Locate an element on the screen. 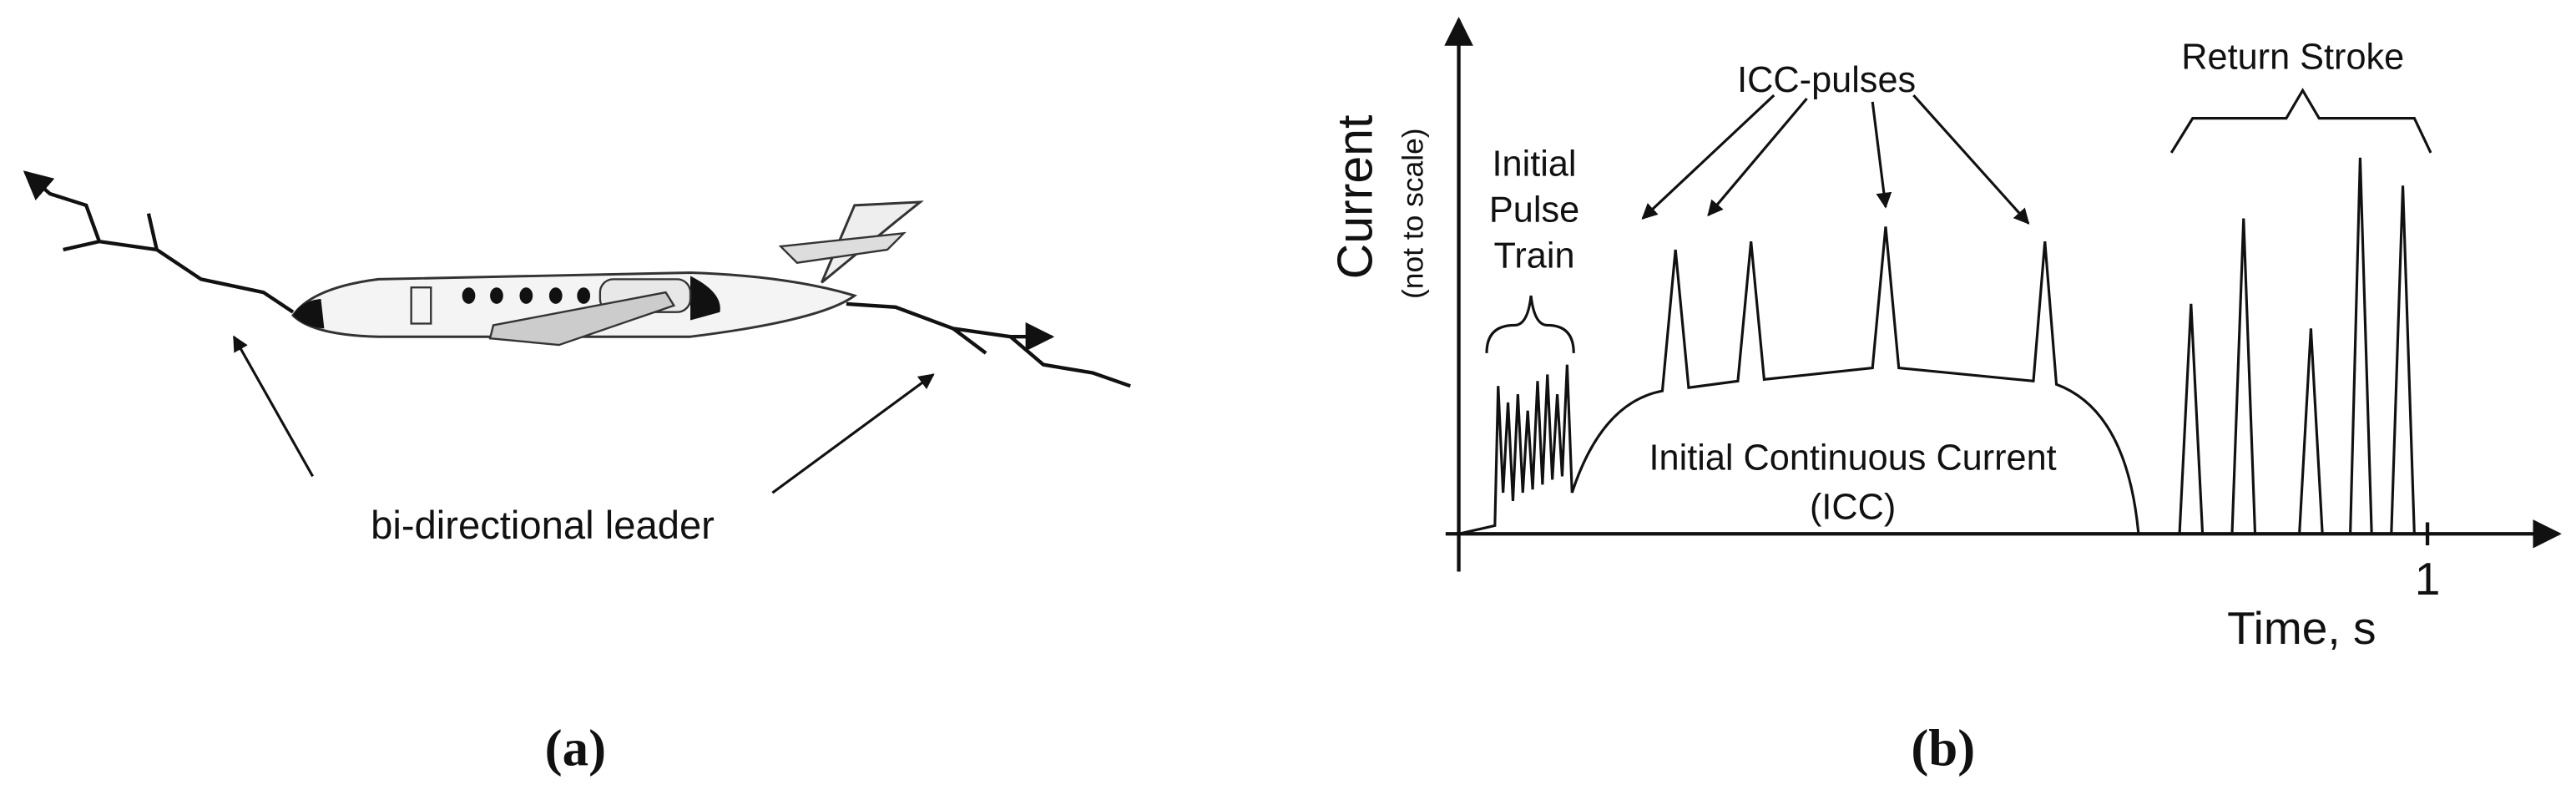  return-stroke-bracket is located at coordinates (2300, 121).